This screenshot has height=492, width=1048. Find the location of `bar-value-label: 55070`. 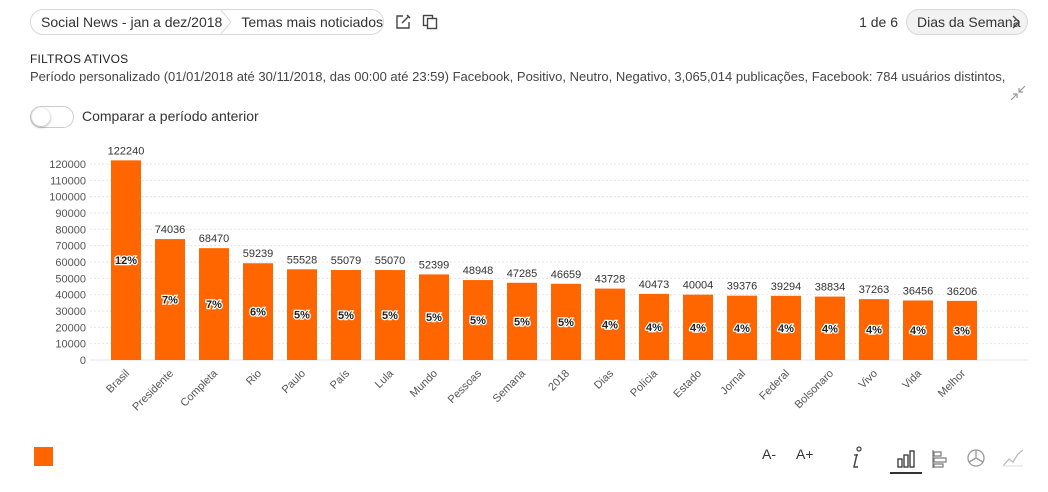

bar-value-label: 55070 is located at coordinates (390, 261).